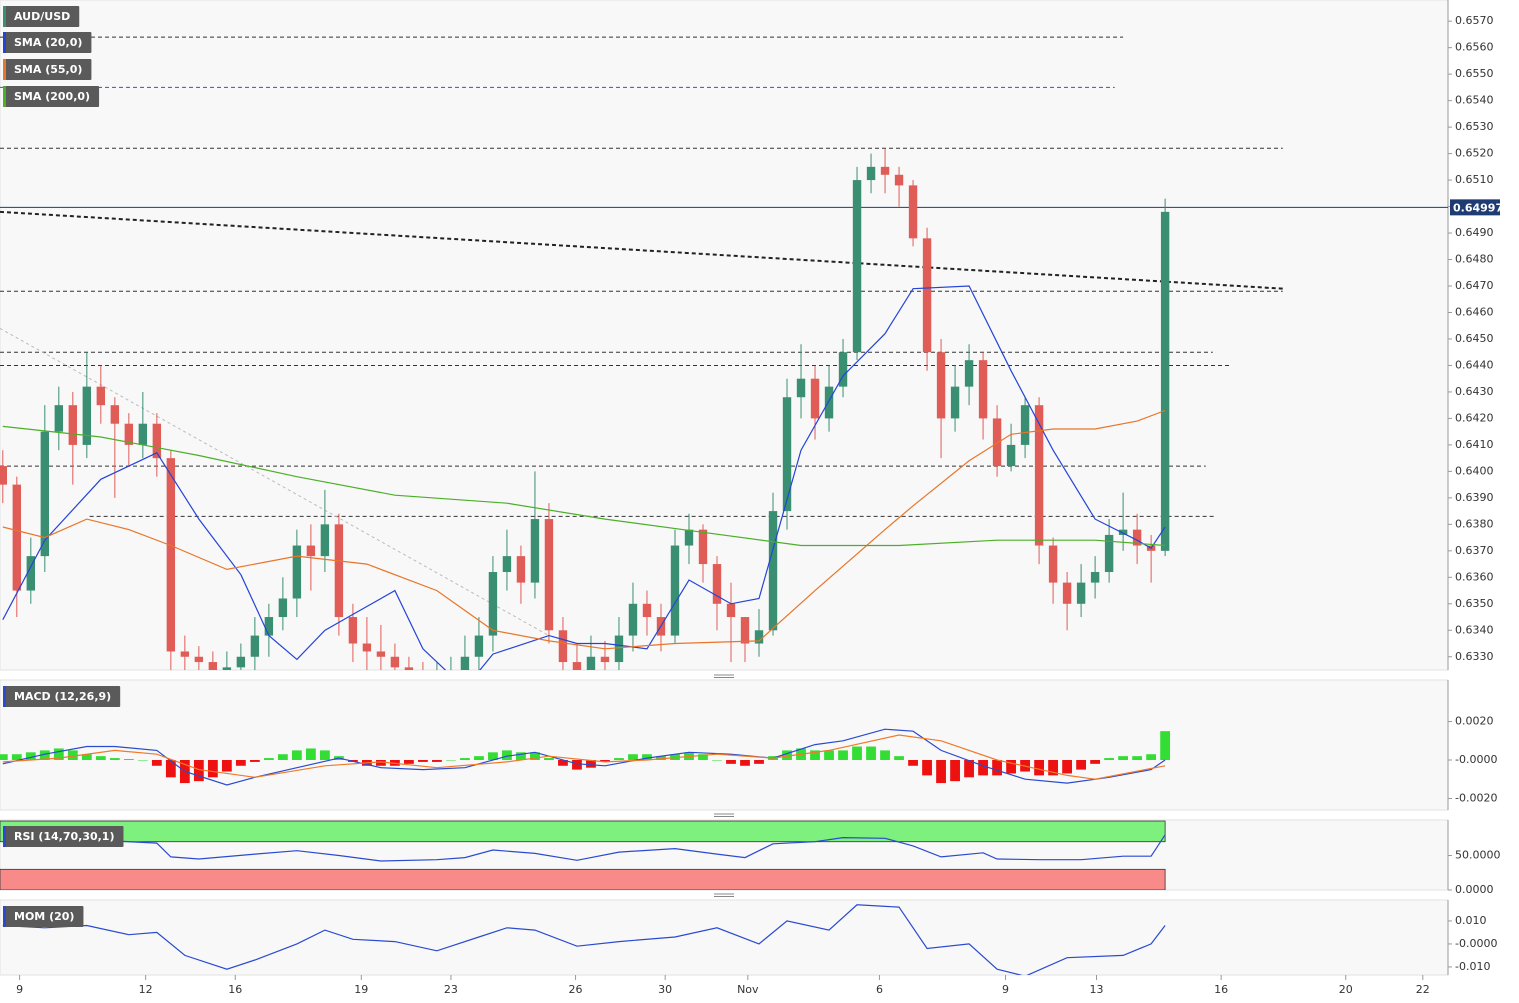 The width and height of the screenshot is (1519, 1003). Describe the element at coordinates (724, 745) in the screenshot. I see `panel-background` at that location.